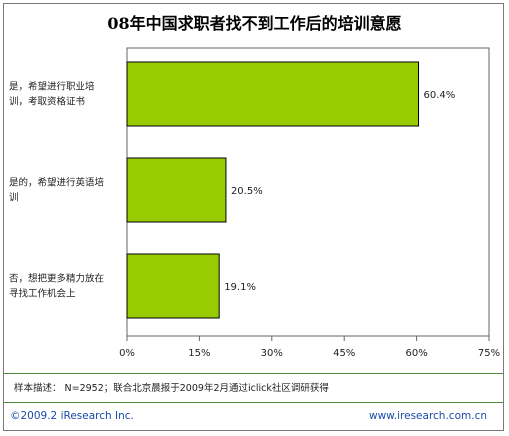  I want to click on category-label: 是的，希望进行英语培, so click(57, 183).